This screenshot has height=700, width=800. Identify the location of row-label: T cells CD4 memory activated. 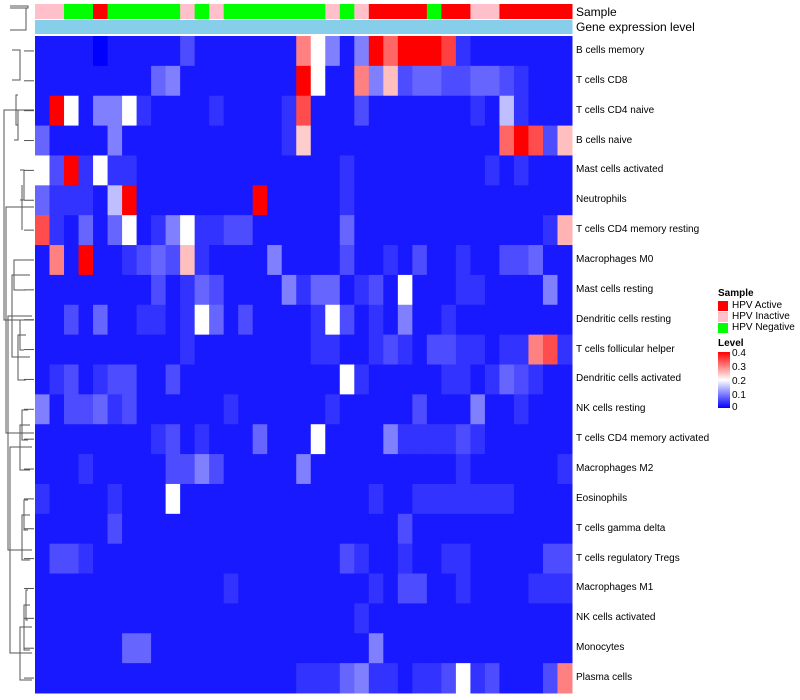
(643, 439).